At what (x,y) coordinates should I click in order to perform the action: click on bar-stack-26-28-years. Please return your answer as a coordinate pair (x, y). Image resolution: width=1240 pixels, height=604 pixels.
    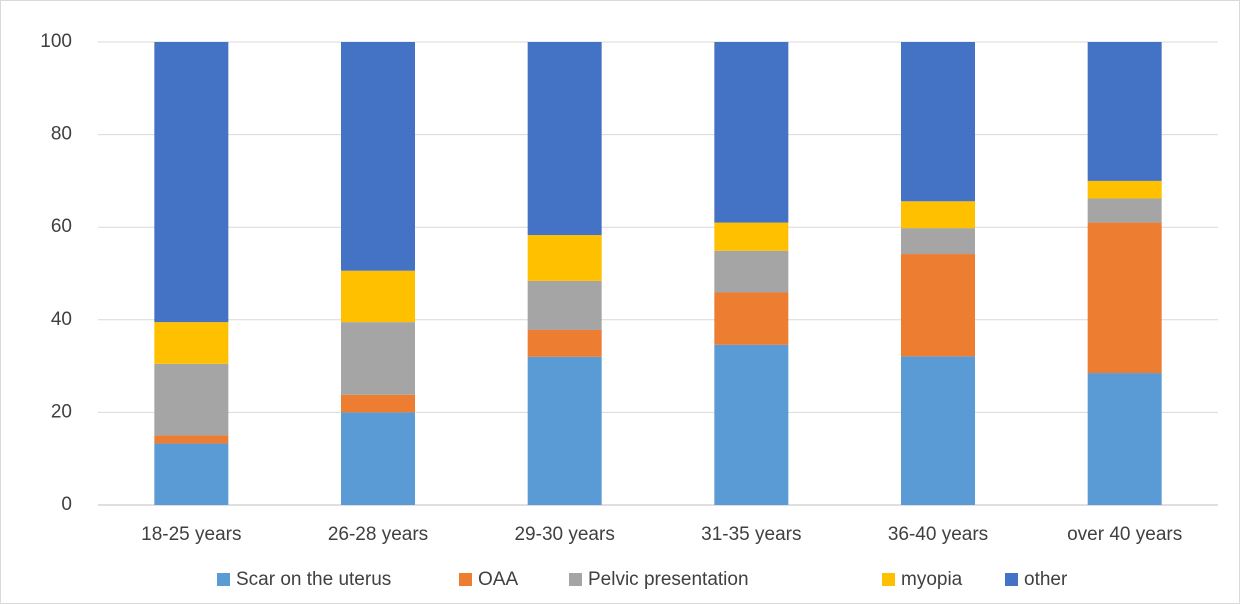
    Looking at the image, I should click on (378, 273).